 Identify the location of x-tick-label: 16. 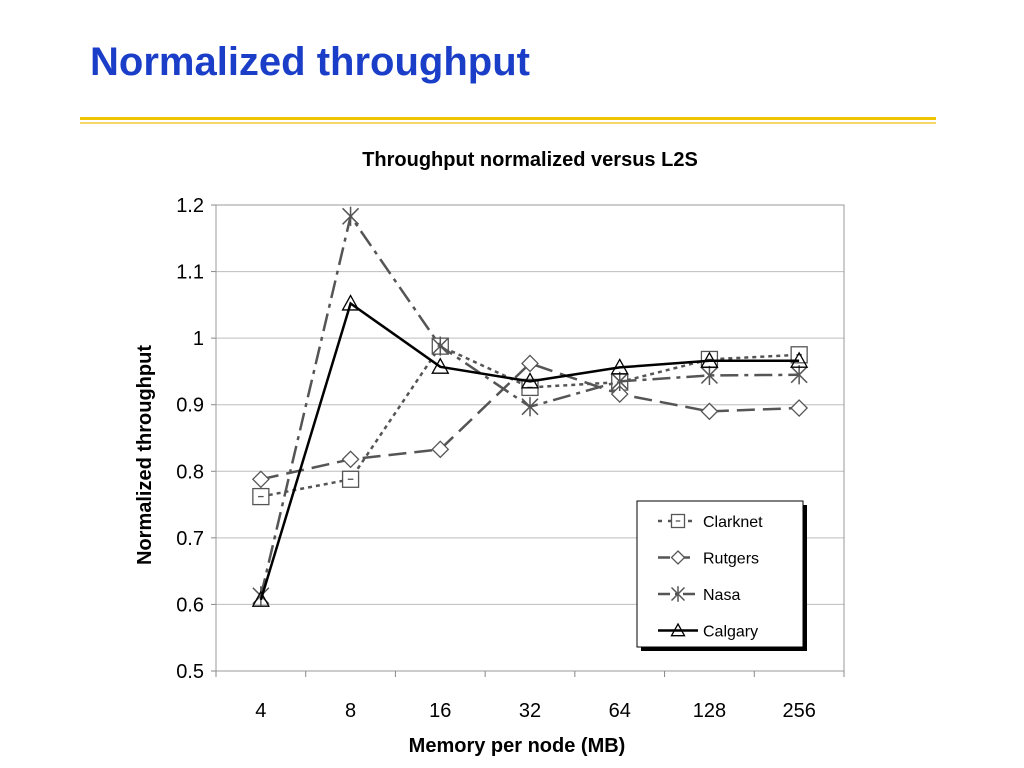
(440, 711).